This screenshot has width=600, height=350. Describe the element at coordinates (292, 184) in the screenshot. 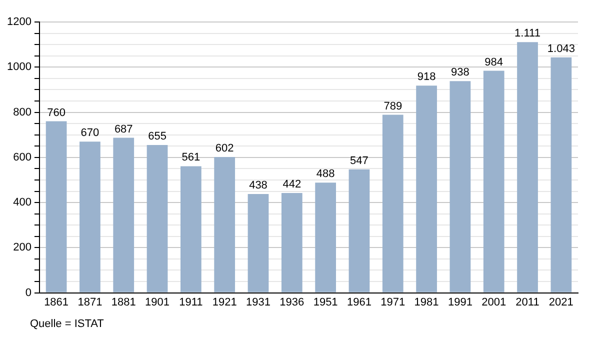

I see `data-label: 442` at that location.